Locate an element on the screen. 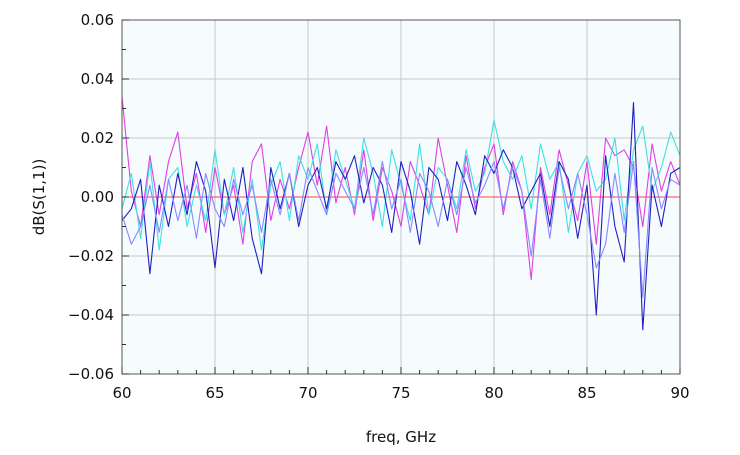 The height and width of the screenshot is (455, 740). y-tick-label: 0.02 is located at coordinates (97, 138).